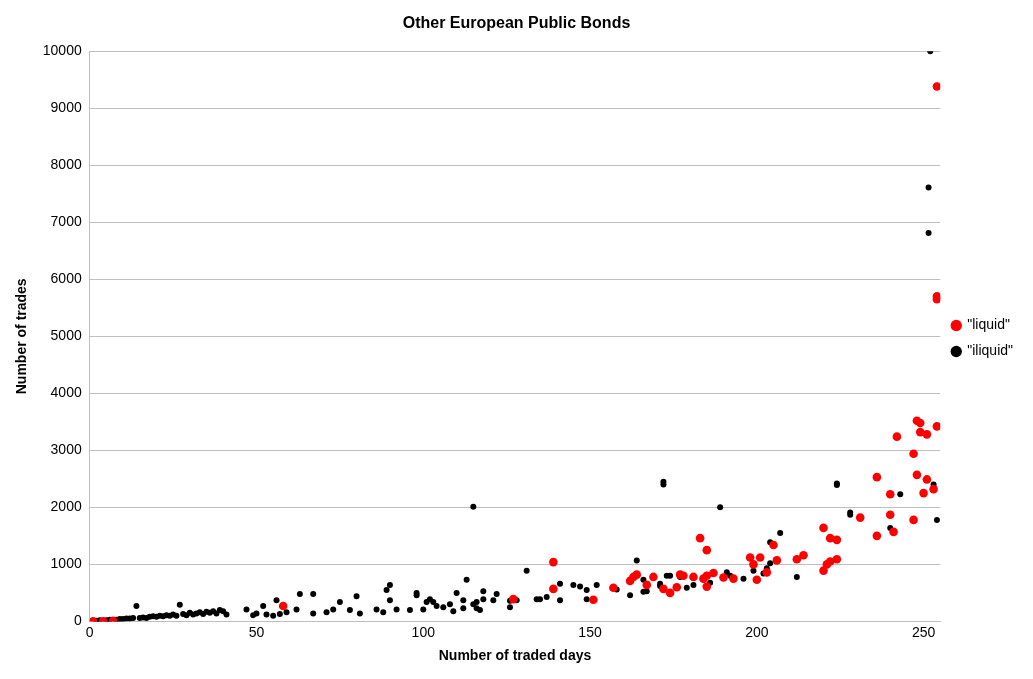 Image resolution: width=1033 pixels, height=679 pixels. Describe the element at coordinates (66, 221) in the screenshot. I see `y-tick-label: 7000` at that location.